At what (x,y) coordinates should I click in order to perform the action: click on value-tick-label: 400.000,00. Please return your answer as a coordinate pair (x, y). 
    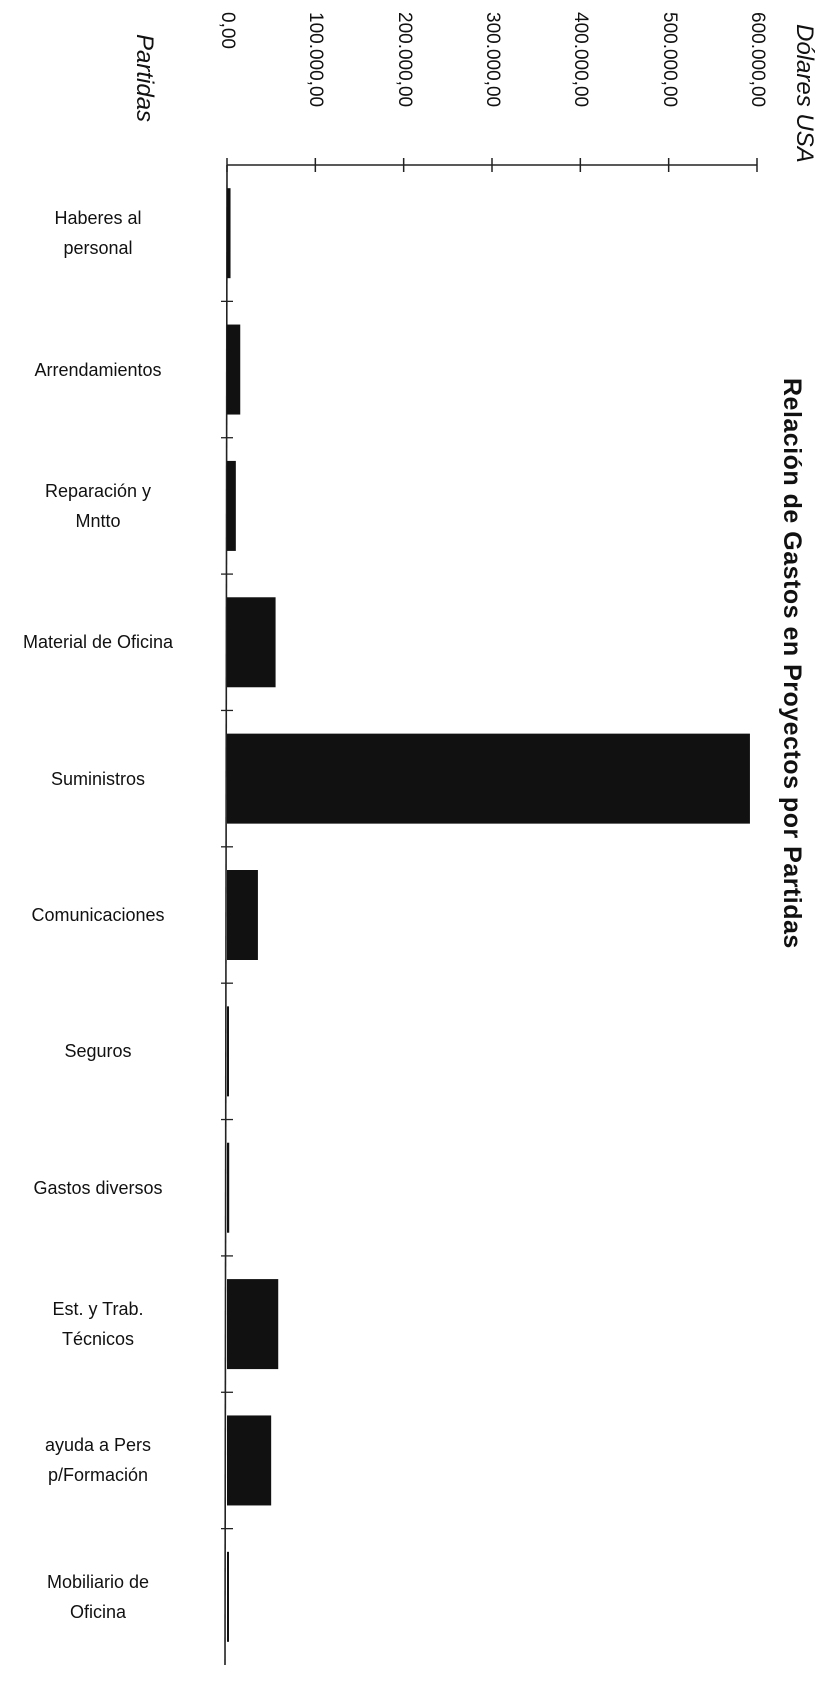
    Looking at the image, I should click on (581, 60).